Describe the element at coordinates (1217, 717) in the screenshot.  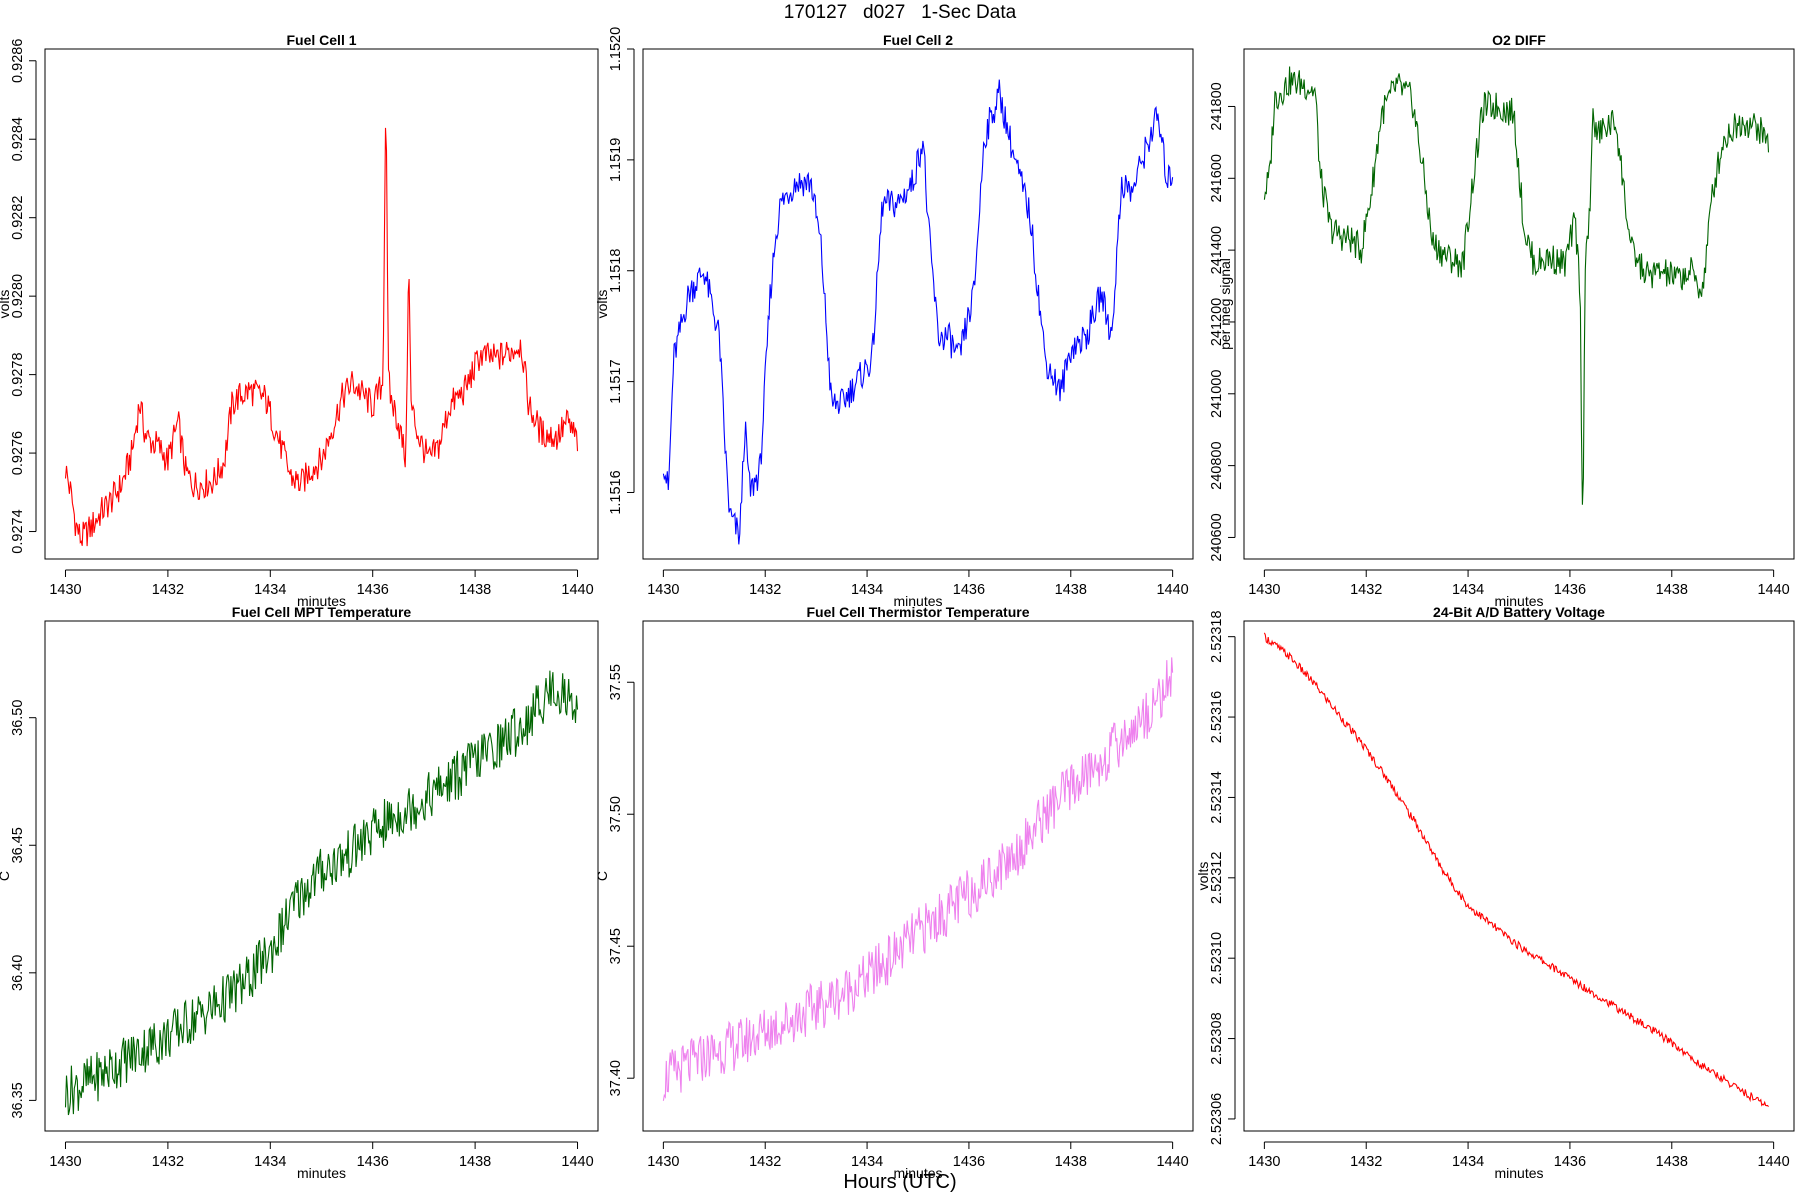
I see `y-tick-label: 2.52316` at that location.